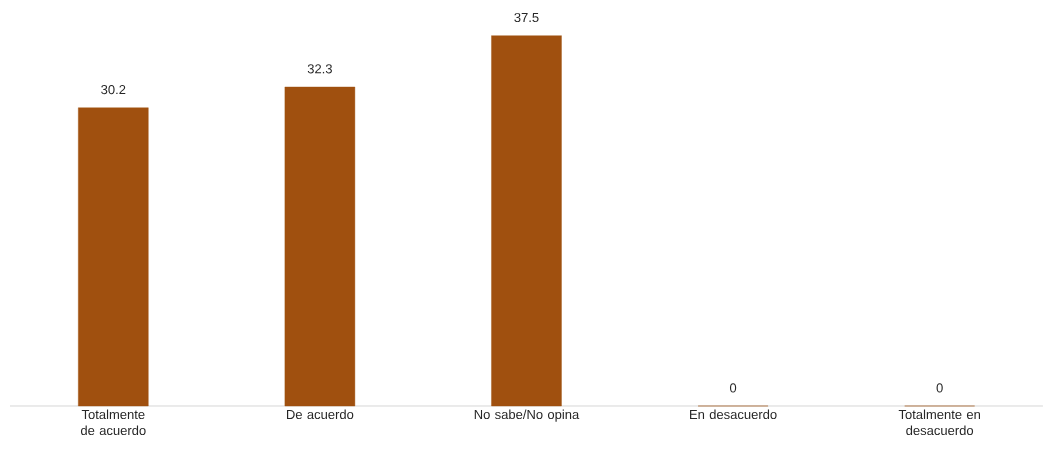  I want to click on x-tick-label: De acuerdo, so click(320, 414).